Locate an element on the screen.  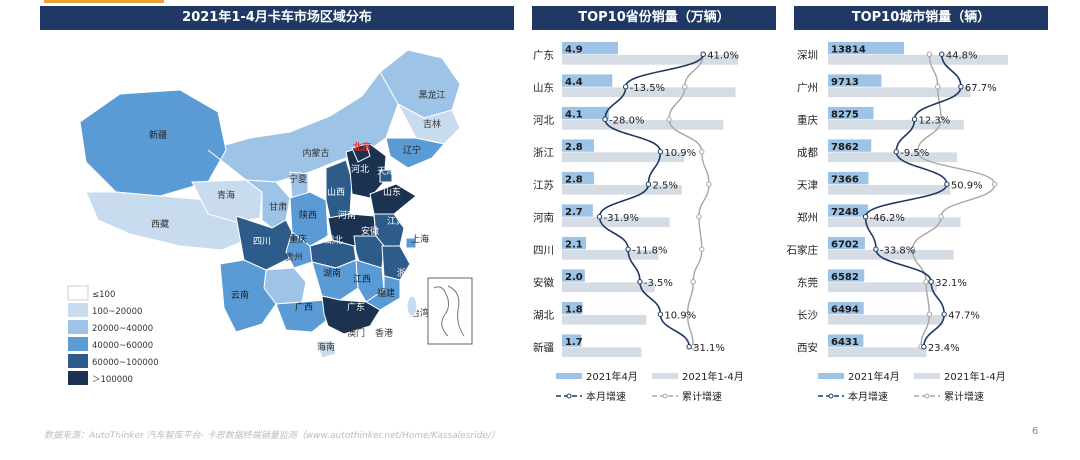
growth-label: 2.5% is located at coordinates (664, 185).